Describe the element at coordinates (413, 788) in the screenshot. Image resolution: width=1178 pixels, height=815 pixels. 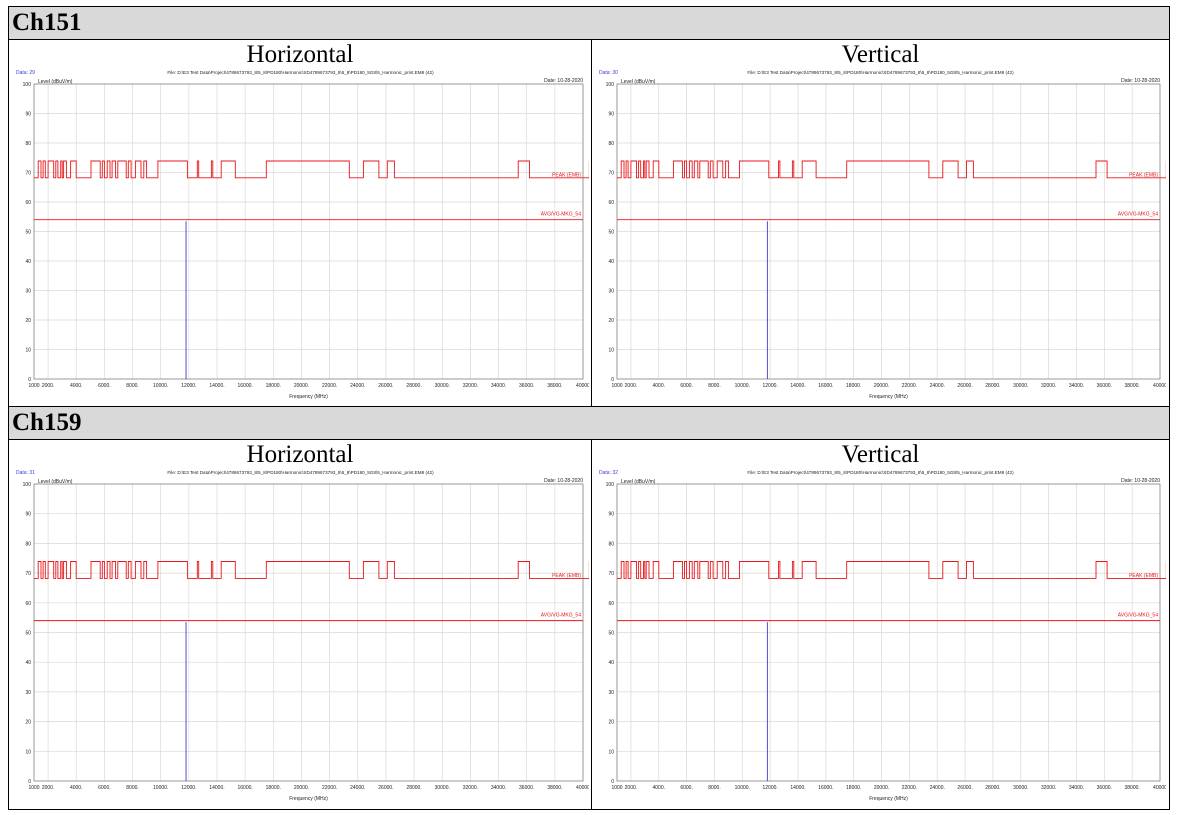
I see `x-tick-label: 28000.` at that location.